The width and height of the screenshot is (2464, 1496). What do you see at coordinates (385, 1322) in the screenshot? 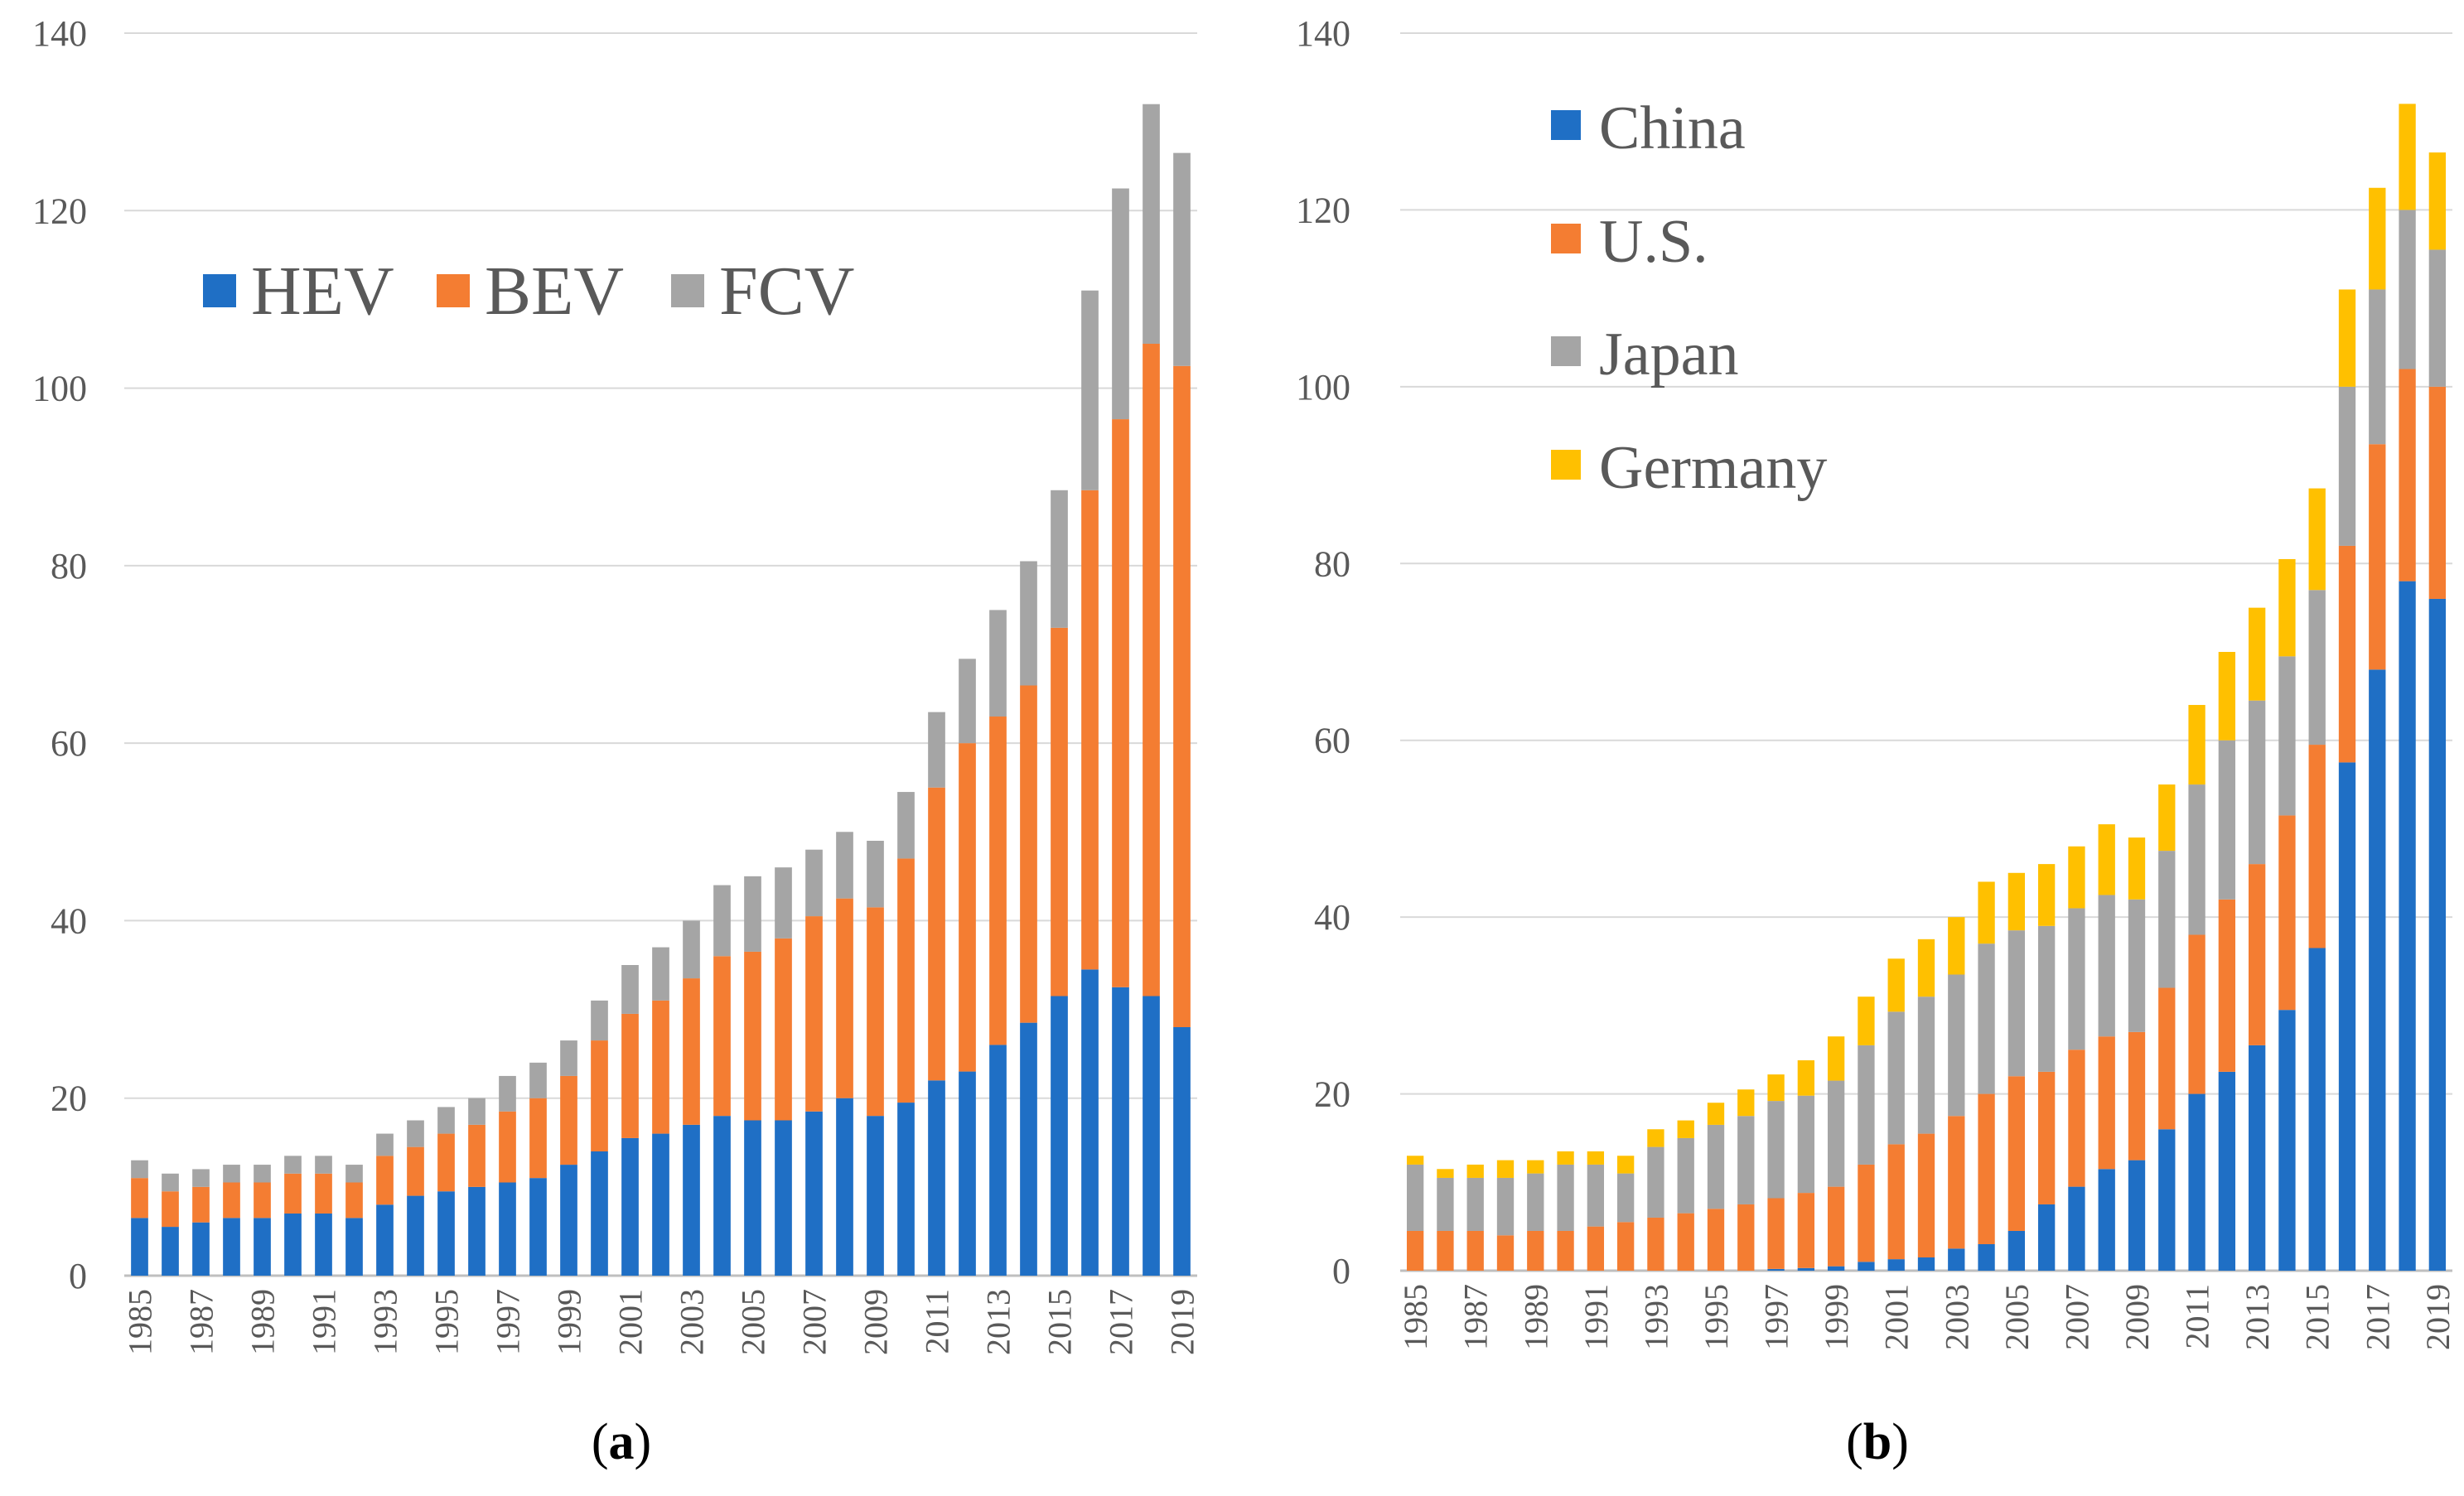
I see `x-tick-label: 1993` at bounding box center [385, 1322].